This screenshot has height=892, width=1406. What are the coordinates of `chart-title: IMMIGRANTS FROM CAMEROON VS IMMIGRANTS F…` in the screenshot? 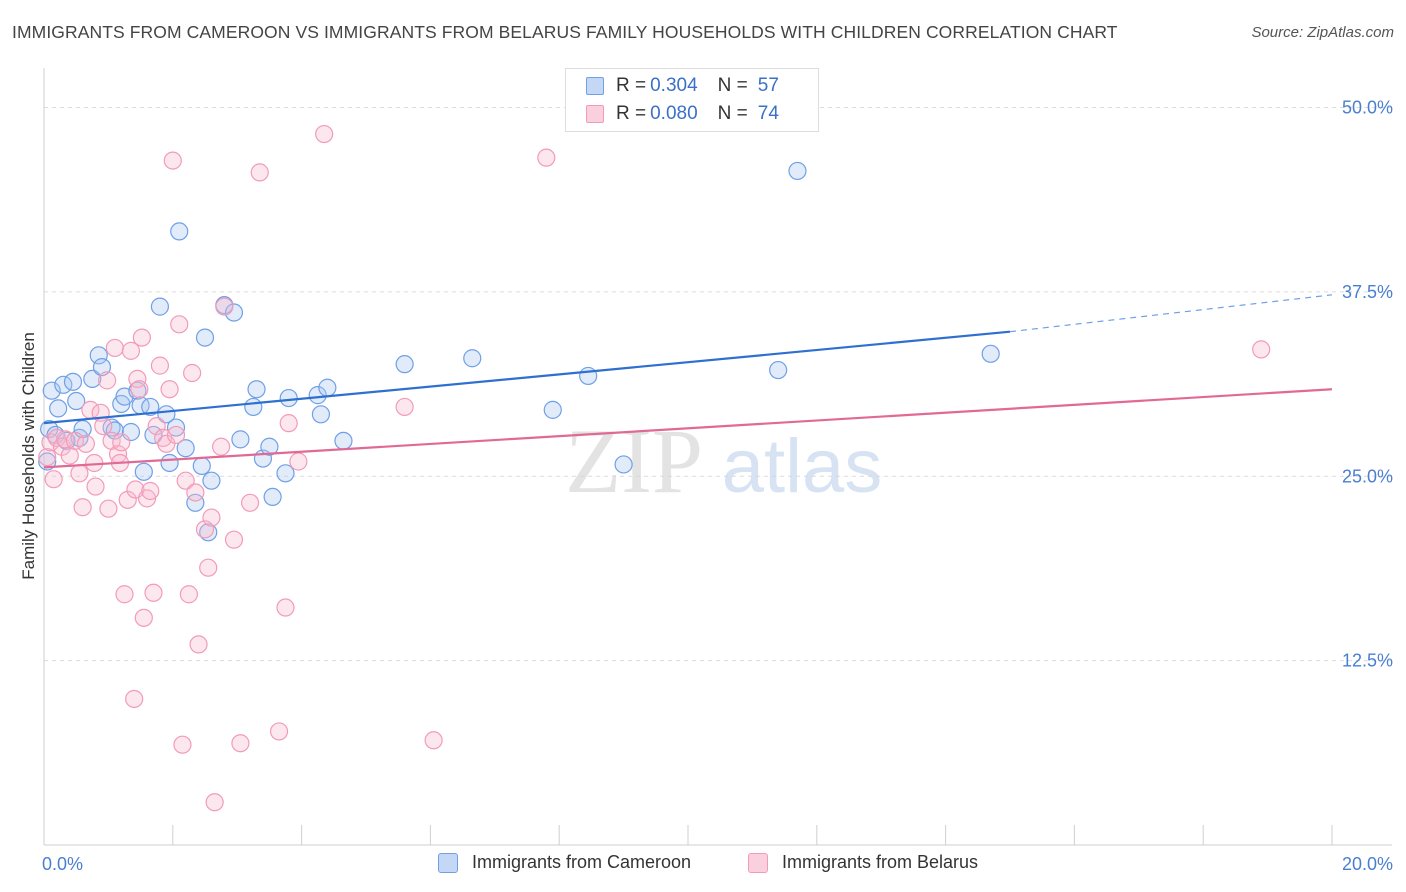 It's located at (565, 32).